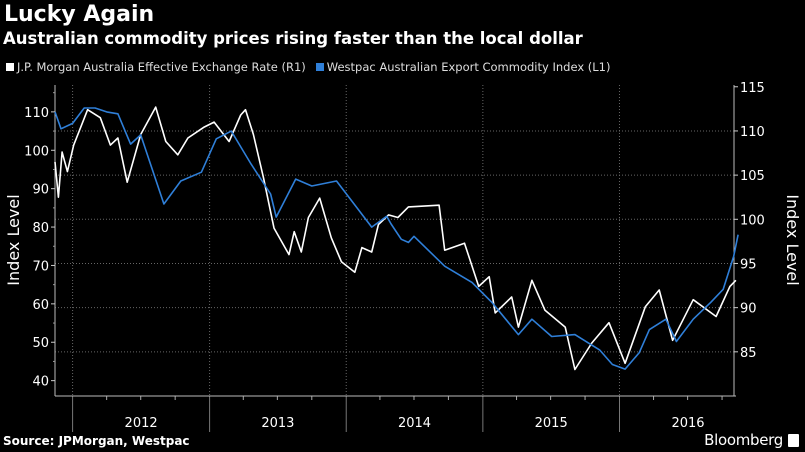 Image resolution: width=805 pixels, height=452 pixels. I want to click on y-left-tick-label: 110, so click(36, 113).